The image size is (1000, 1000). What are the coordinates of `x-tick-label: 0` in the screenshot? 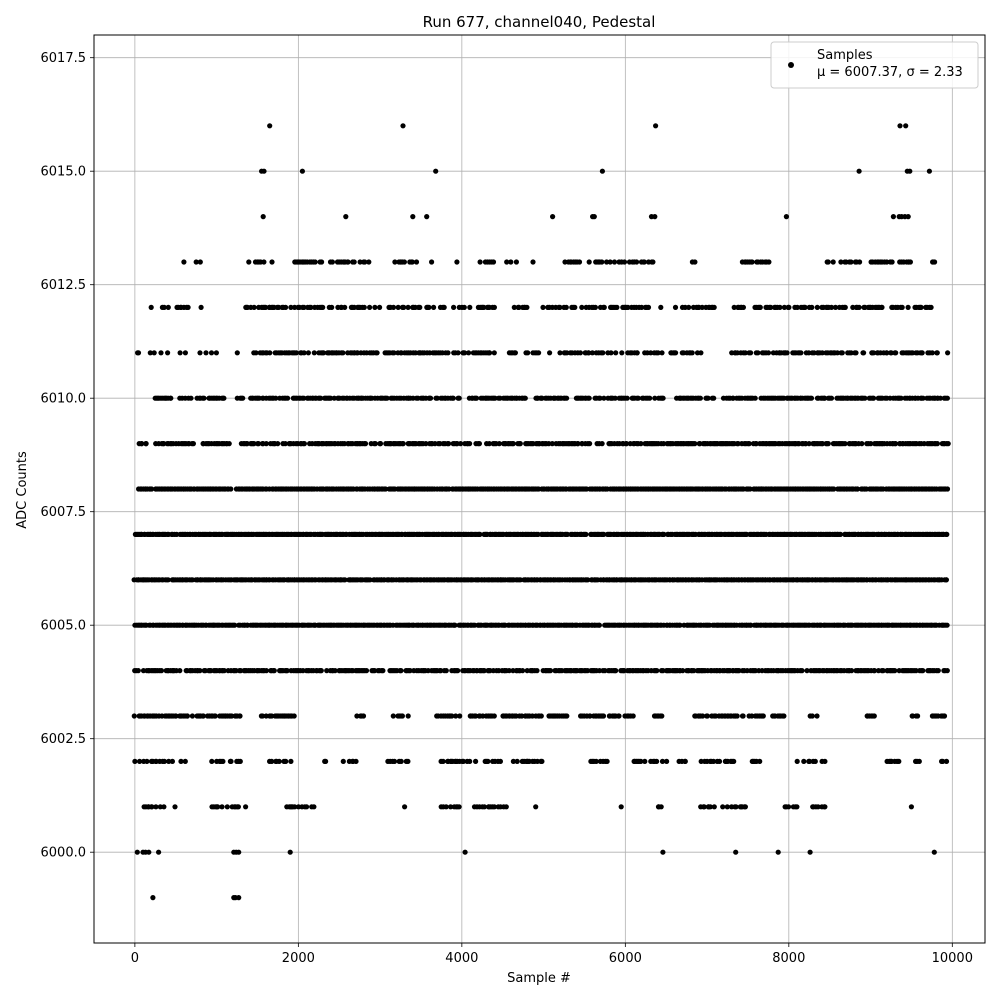 It's located at (135, 958).